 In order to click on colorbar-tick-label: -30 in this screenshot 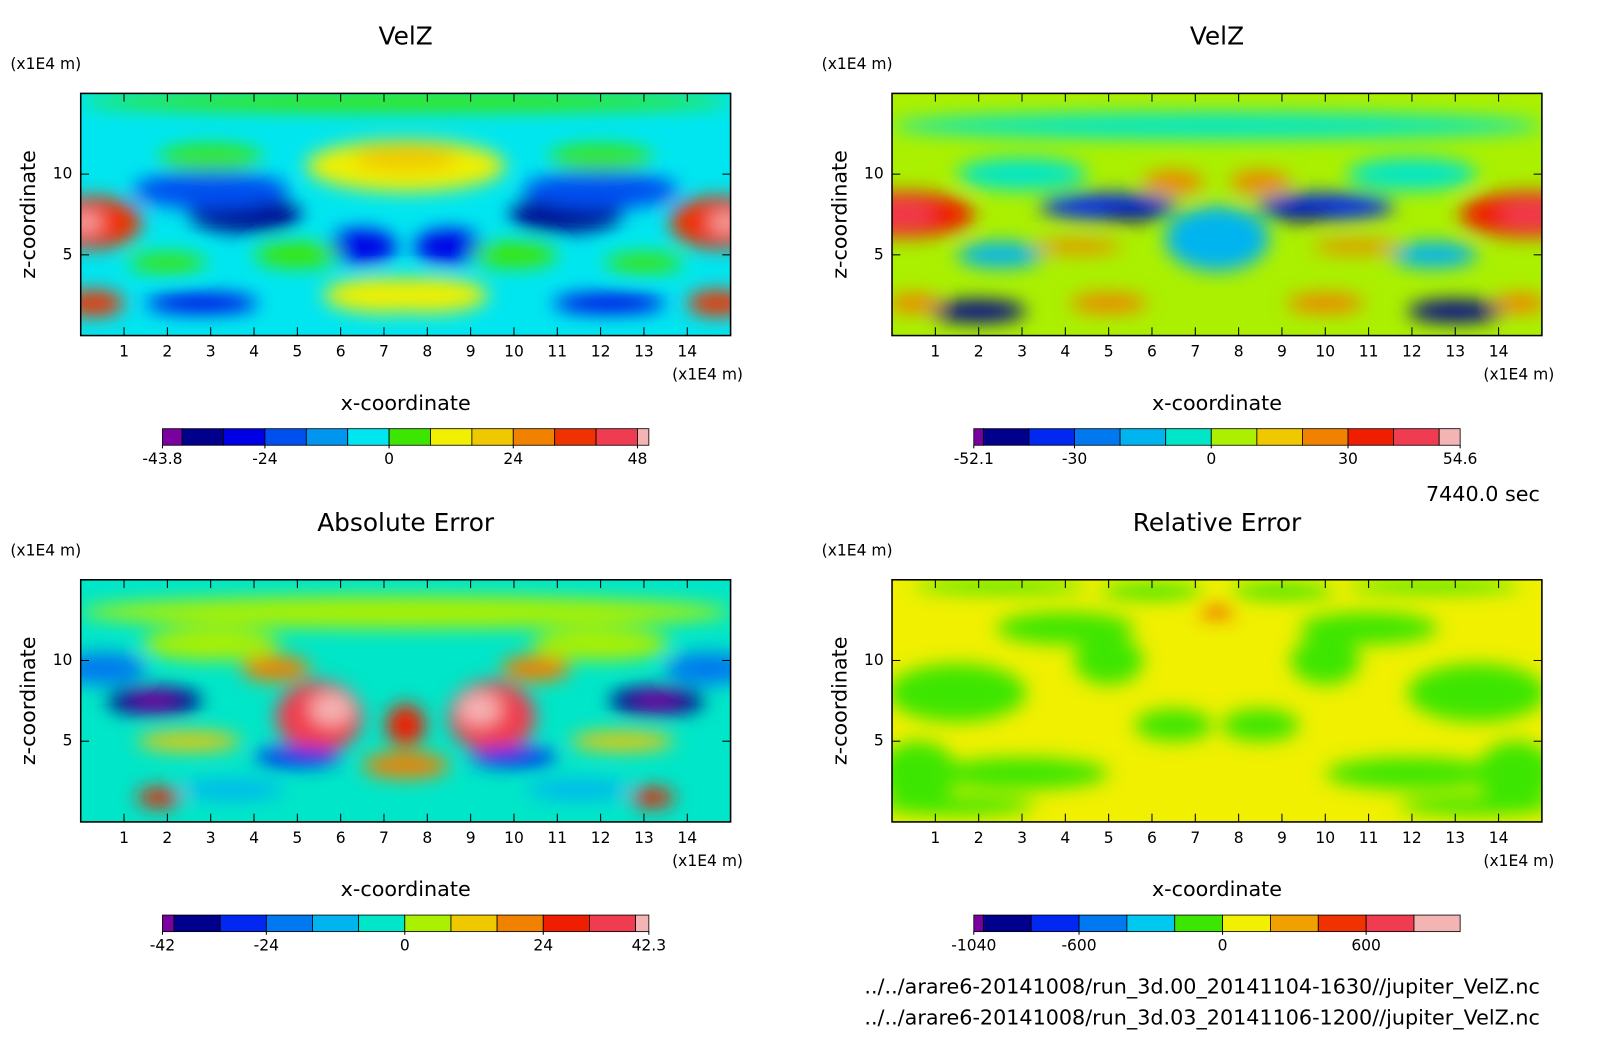, I will do `click(1074, 459)`.